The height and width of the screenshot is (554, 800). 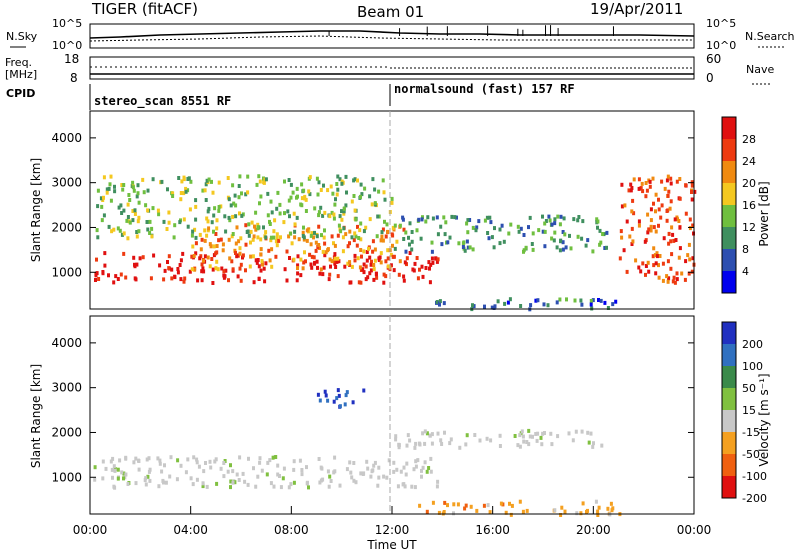 What do you see at coordinates (729, 410) in the screenshot?
I see `colorbar-frame` at bounding box center [729, 410].